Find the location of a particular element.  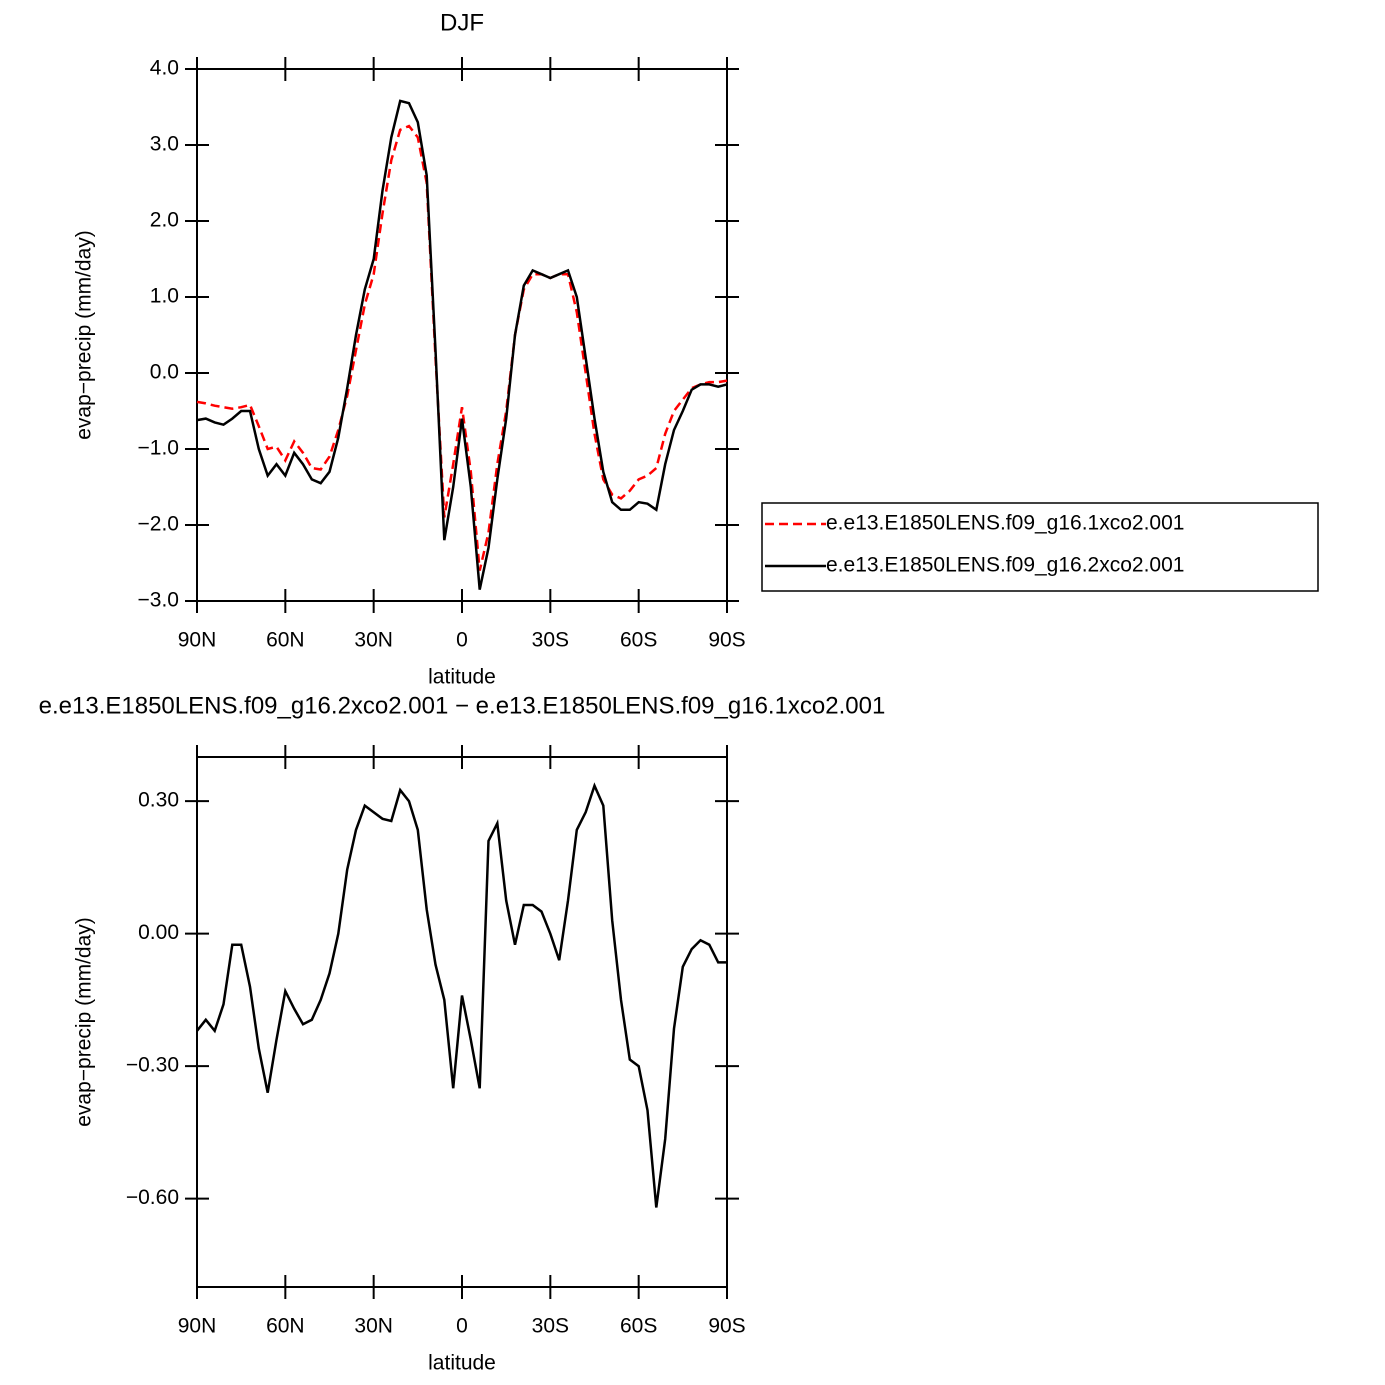

y-tick-label: 0.30 is located at coordinates (158, 800).